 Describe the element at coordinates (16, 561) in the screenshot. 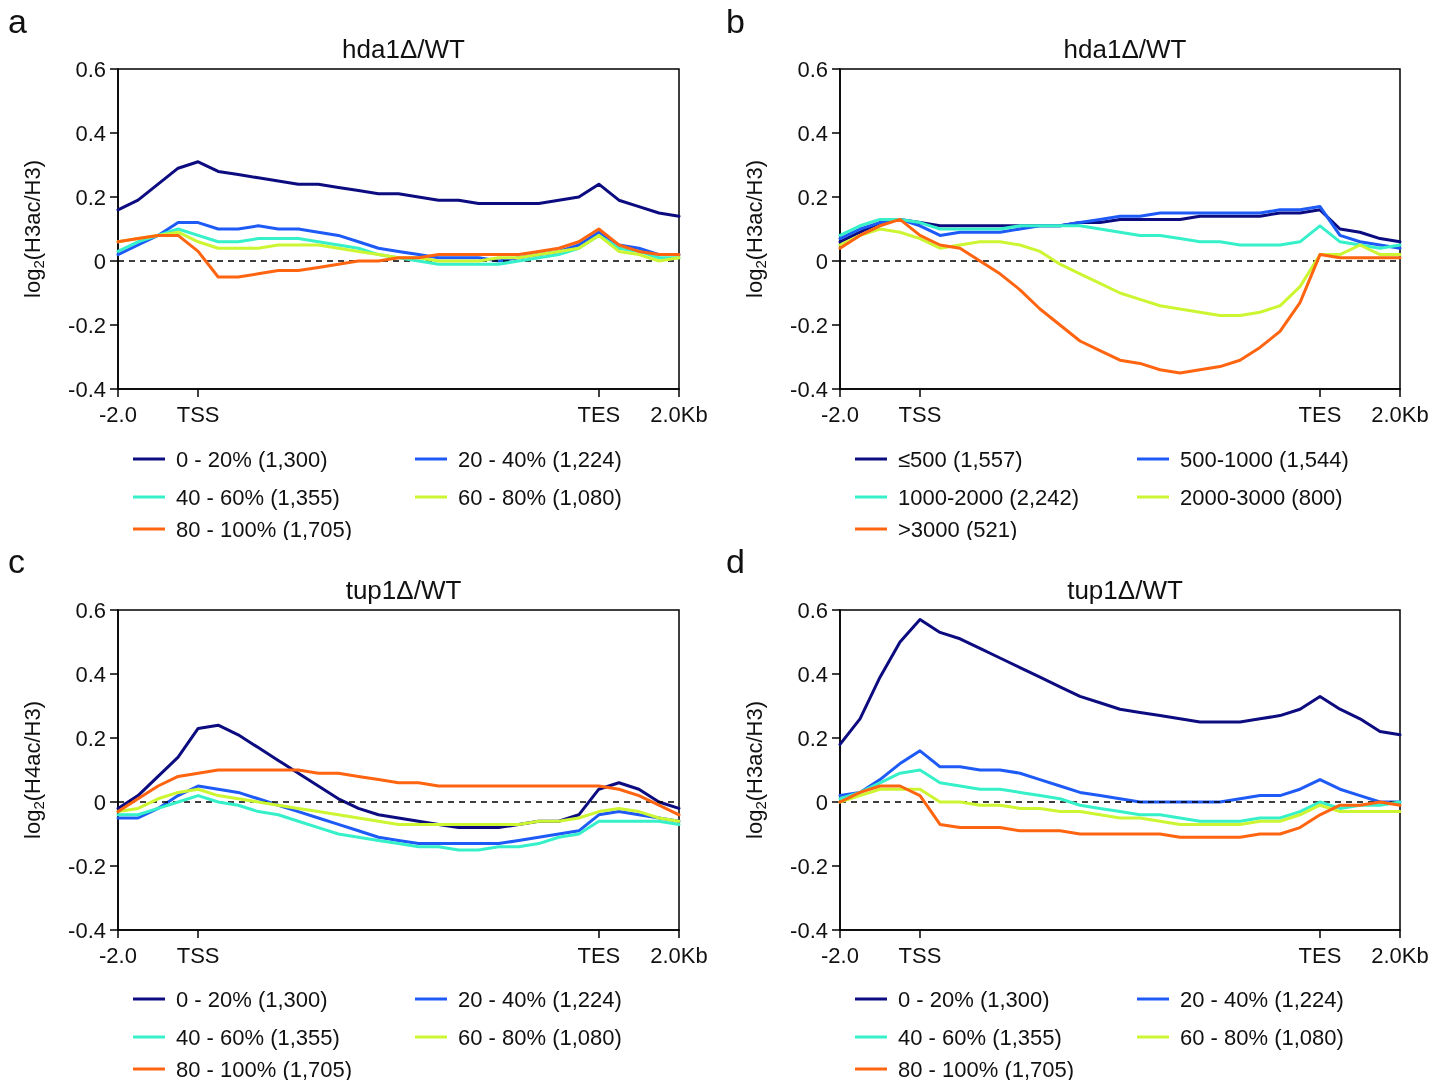

I see `text: c` at that location.